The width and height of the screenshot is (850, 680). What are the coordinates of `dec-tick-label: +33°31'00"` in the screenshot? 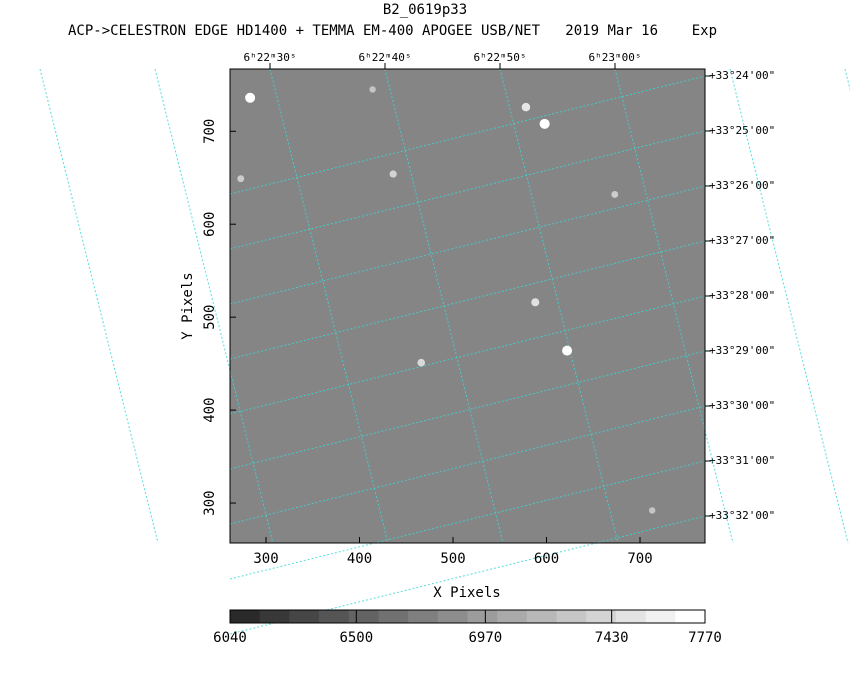 It's located at (742, 460).